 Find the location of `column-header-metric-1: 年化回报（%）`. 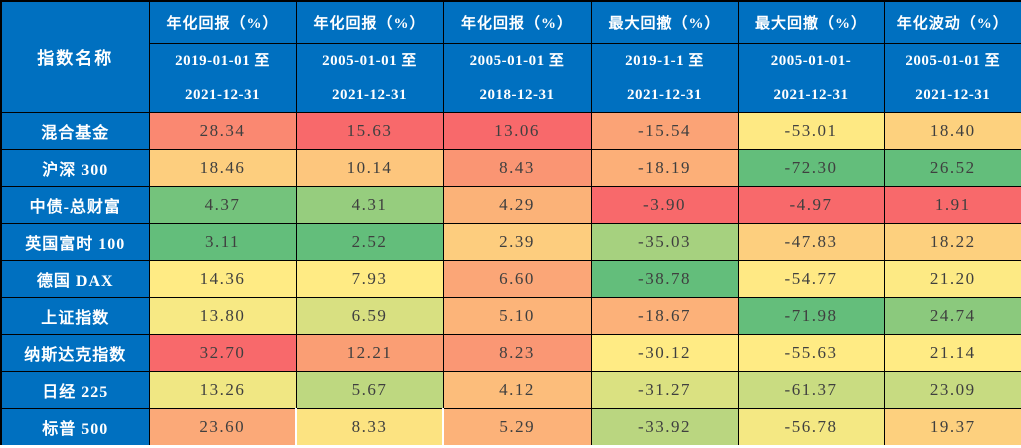

column-header-metric-1: 年化回报（%） is located at coordinates (222, 22).